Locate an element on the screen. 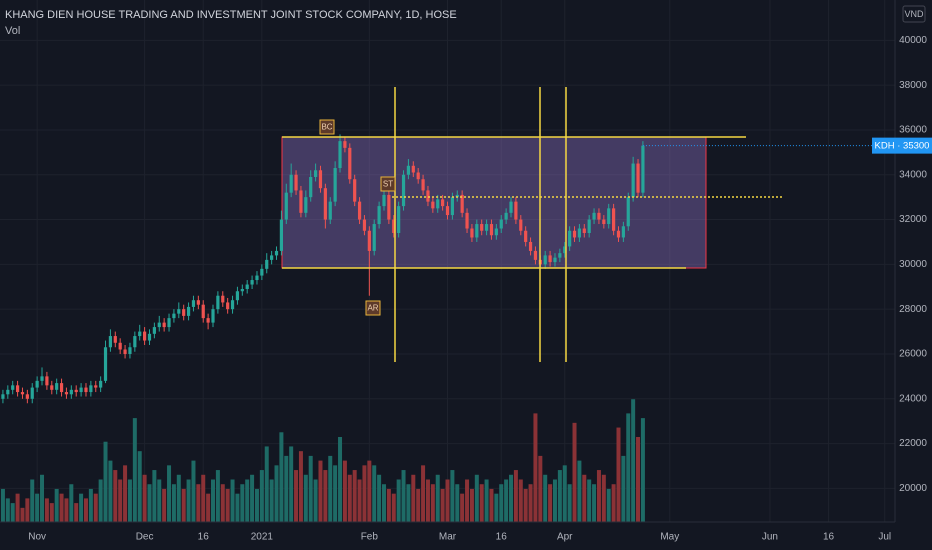  annotation: AR is located at coordinates (372, 308).